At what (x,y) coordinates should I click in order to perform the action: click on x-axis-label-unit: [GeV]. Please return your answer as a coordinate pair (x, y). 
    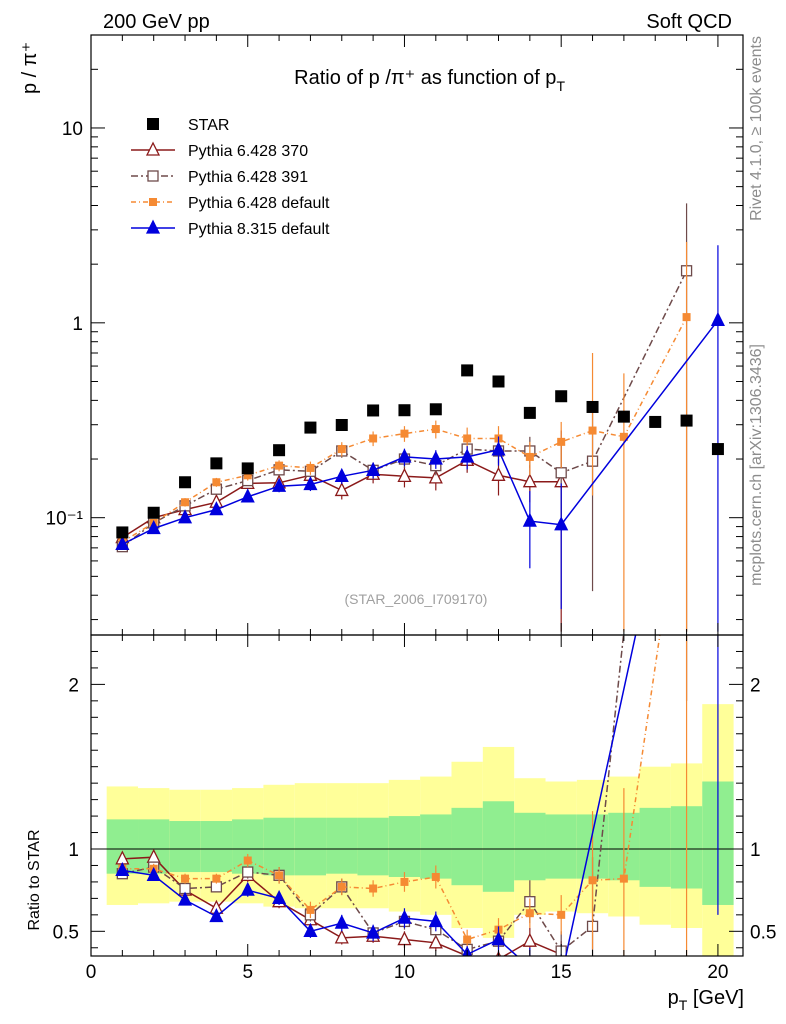
    Looking at the image, I should click on (715, 998).